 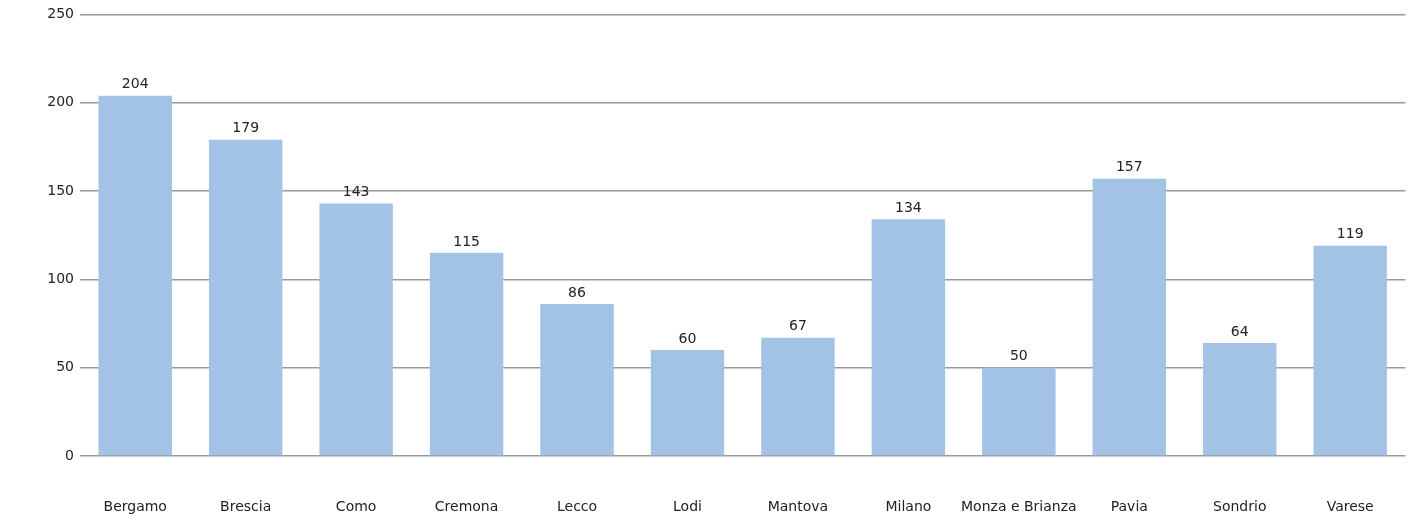 I want to click on x-tick-label: Brescia, so click(x=246, y=506).